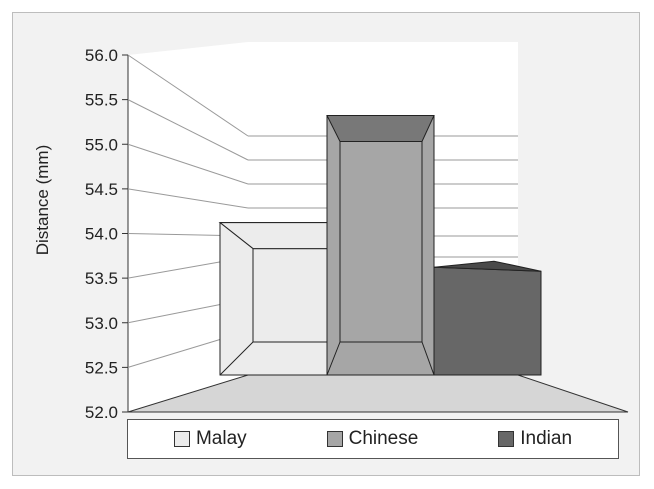 Image resolution: width=654 pixels, height=489 pixels. I want to click on y-tick-label: 53.5, so click(101, 278).